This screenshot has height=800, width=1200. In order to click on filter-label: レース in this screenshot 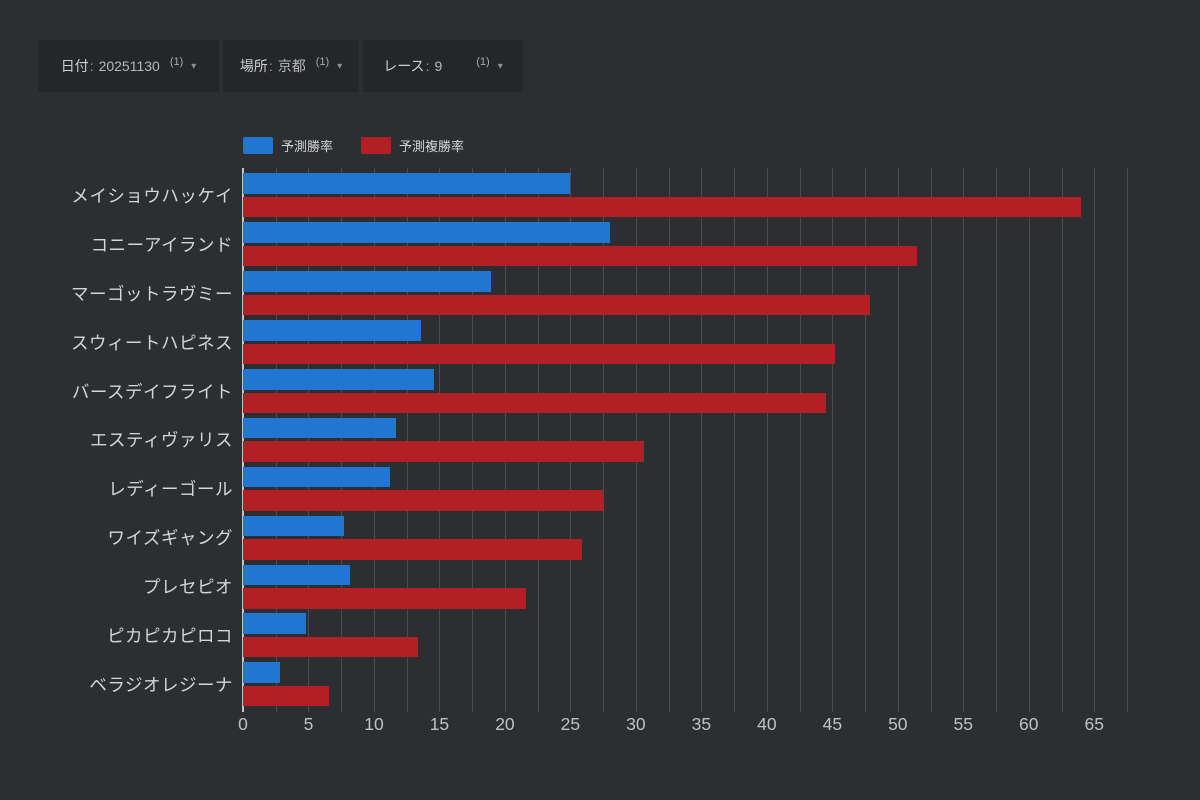, I will do `click(404, 66)`.